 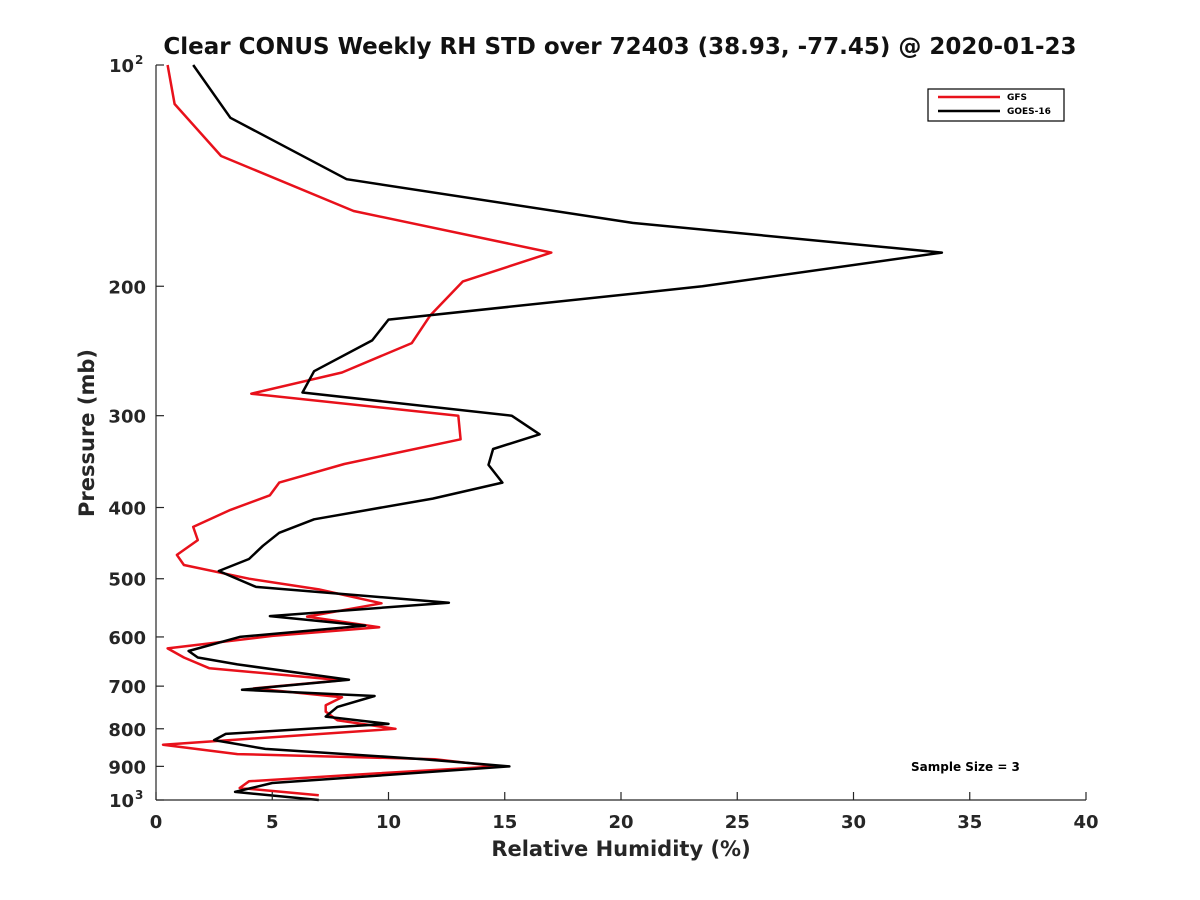 I want to click on y-tick-label: 800, so click(x=127, y=730).